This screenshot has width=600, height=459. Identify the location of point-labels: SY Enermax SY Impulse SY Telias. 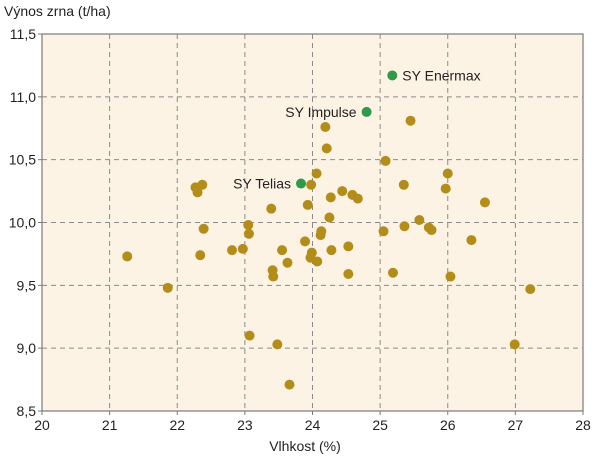
(356, 129).